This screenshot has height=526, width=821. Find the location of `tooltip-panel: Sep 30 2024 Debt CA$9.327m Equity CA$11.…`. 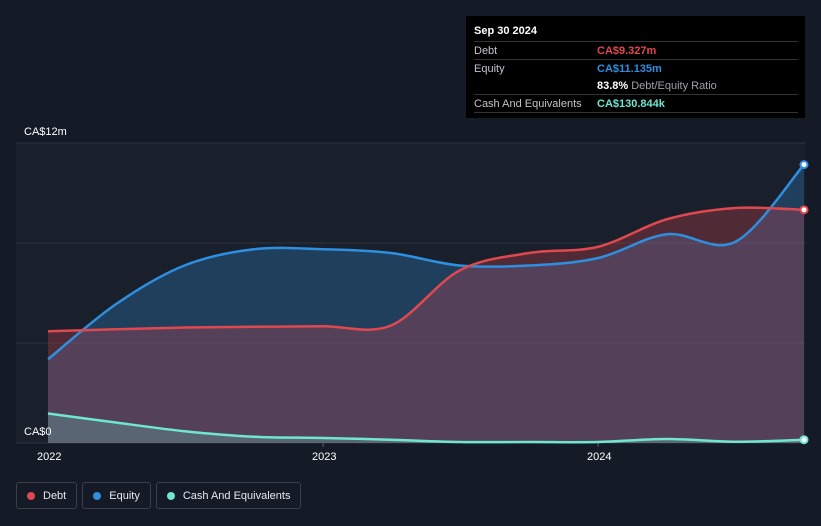

tooltip-panel: Sep 30 2024 Debt CA$9.327m Equity CA$11.… is located at coordinates (635, 67).